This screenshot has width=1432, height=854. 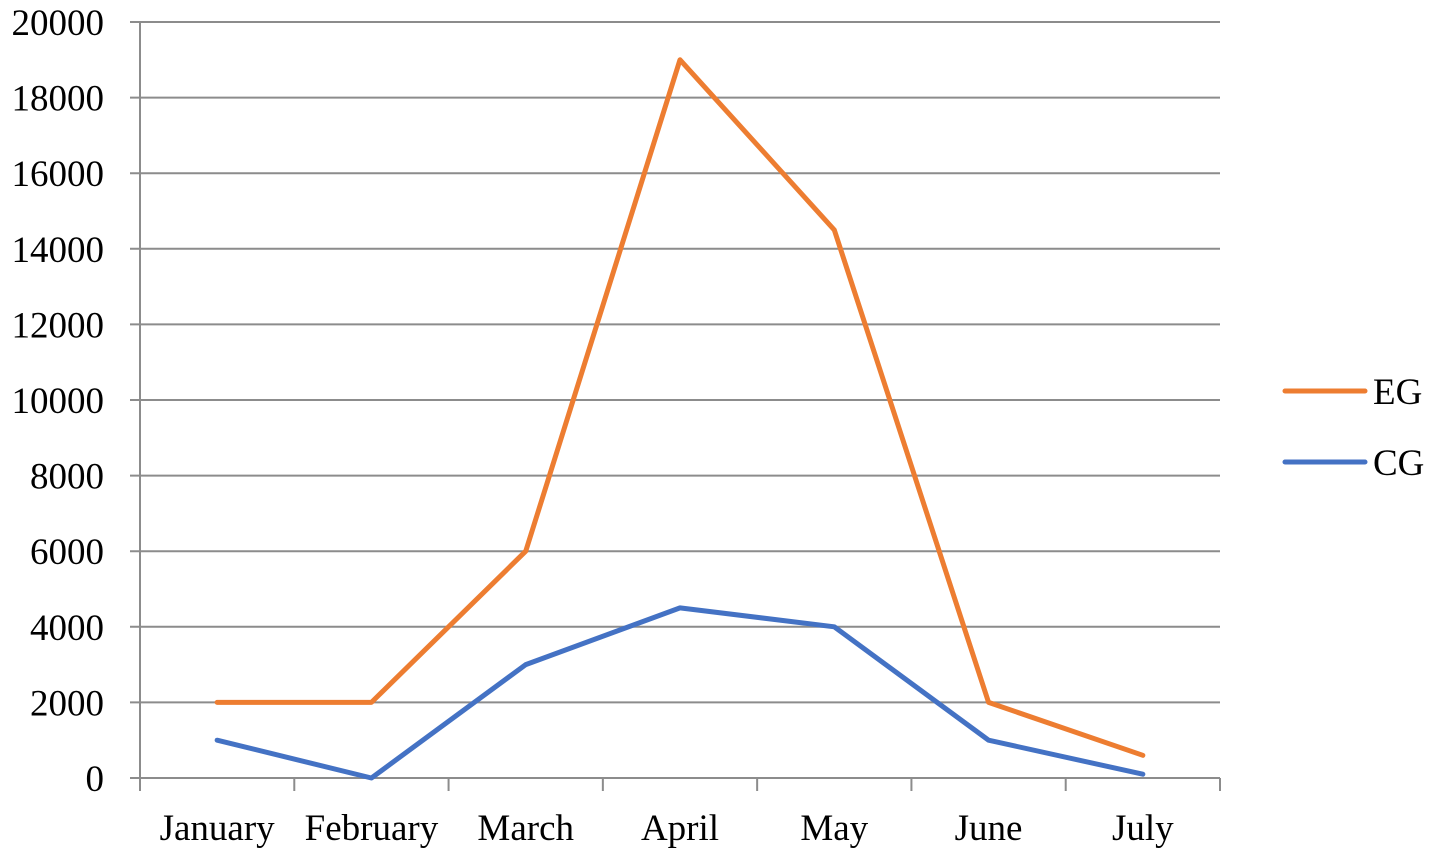 What do you see at coordinates (58, 401) in the screenshot?
I see `y-tick-label: 10000` at bounding box center [58, 401].